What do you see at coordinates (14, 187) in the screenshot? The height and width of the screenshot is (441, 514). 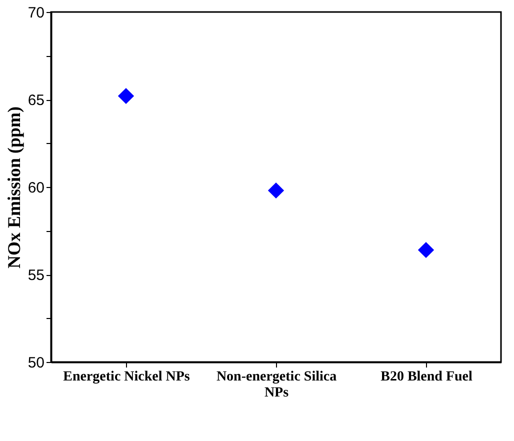 I see `y-axis-title: NOx Emission (ppm)` at bounding box center [14, 187].